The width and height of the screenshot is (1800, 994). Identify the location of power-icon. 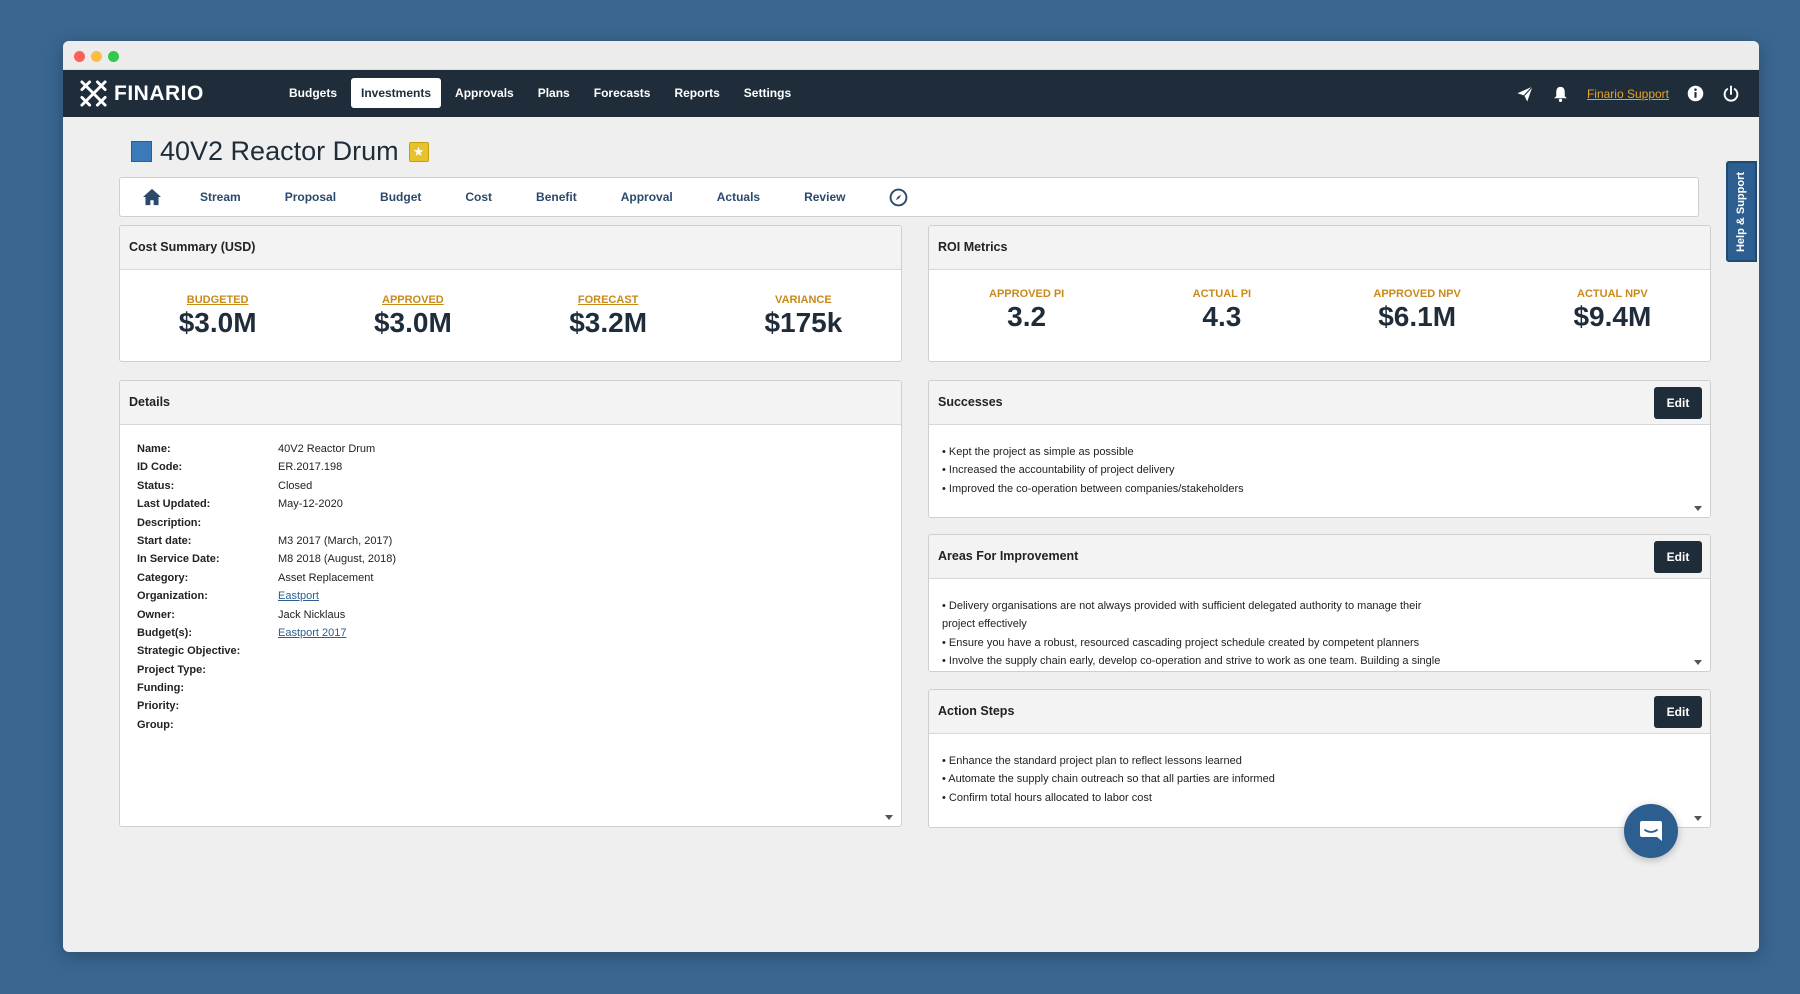
(1731, 94).